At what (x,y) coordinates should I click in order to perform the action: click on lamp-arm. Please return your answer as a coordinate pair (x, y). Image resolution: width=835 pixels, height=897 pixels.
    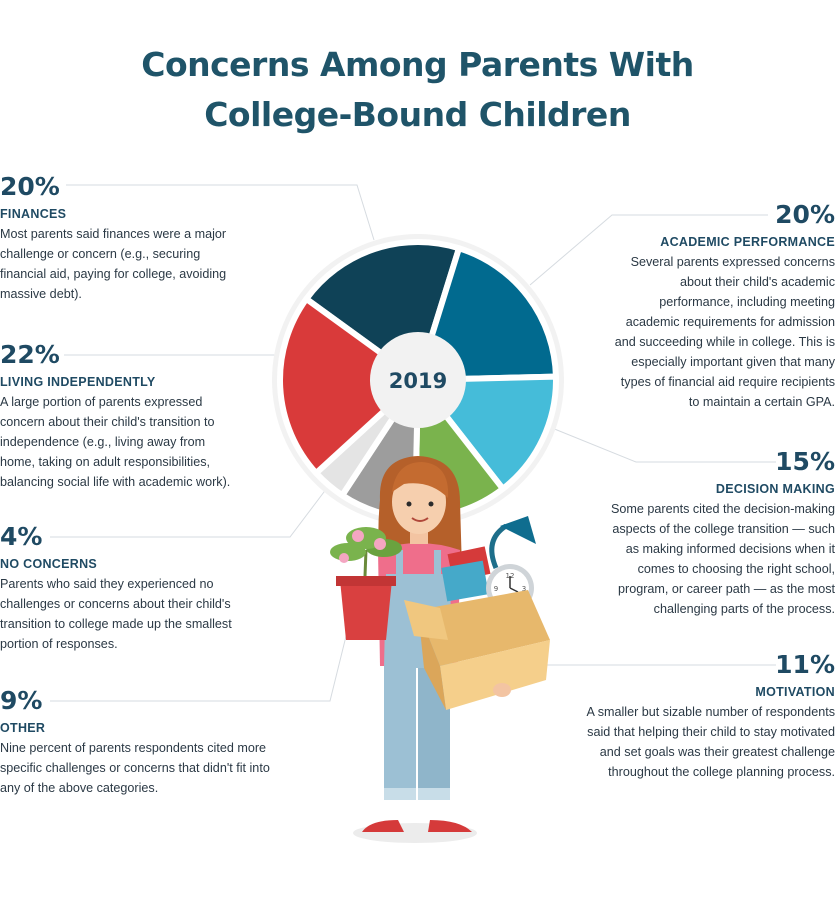
    Looking at the image, I should click on (498, 546).